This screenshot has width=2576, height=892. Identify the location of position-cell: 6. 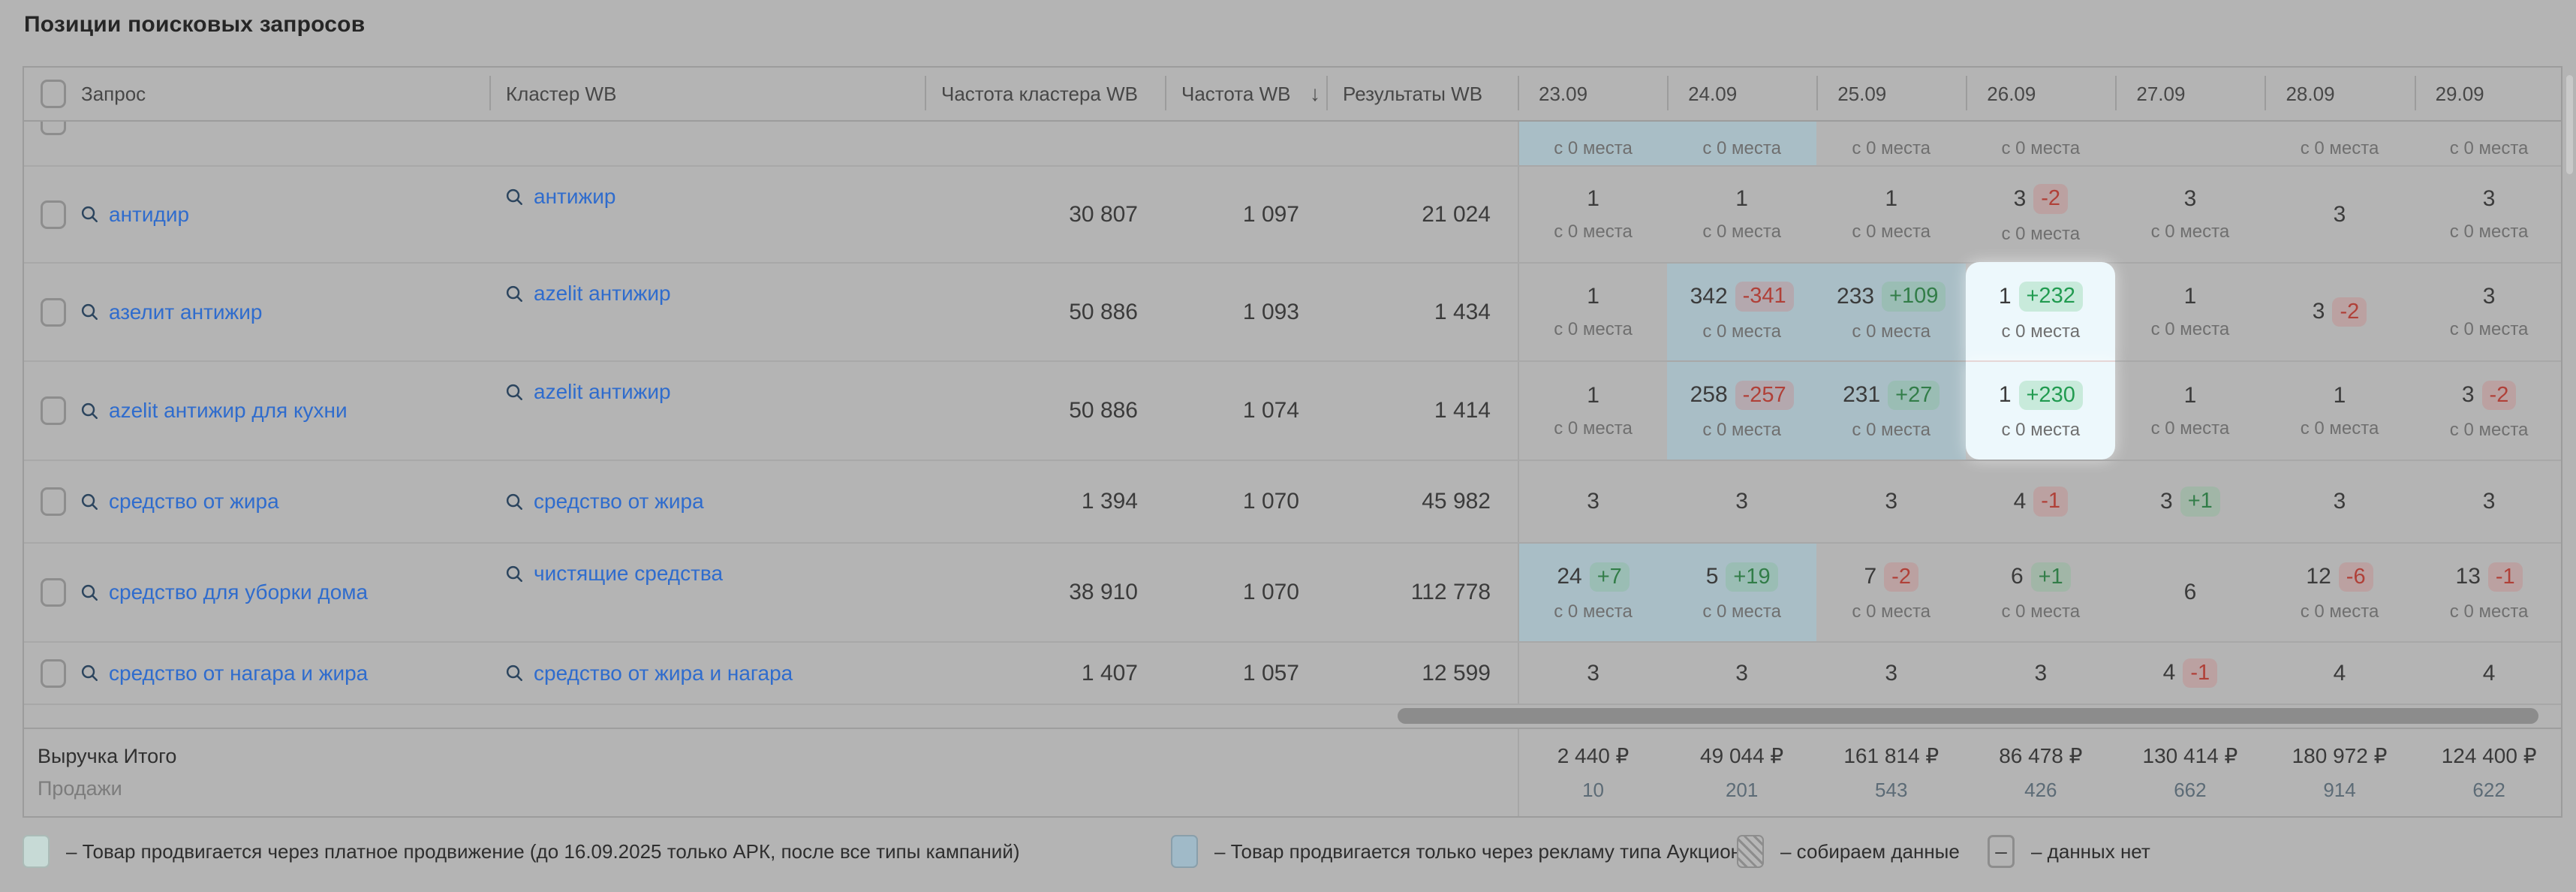
(2190, 593).